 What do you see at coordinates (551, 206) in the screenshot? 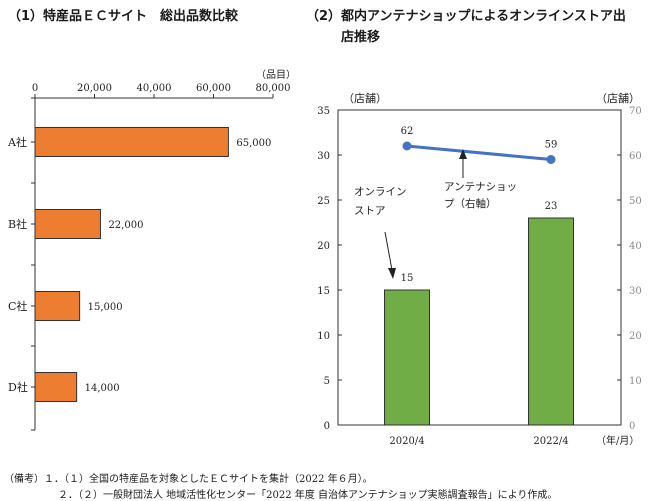
I see `bar-value-label: 23` at bounding box center [551, 206].